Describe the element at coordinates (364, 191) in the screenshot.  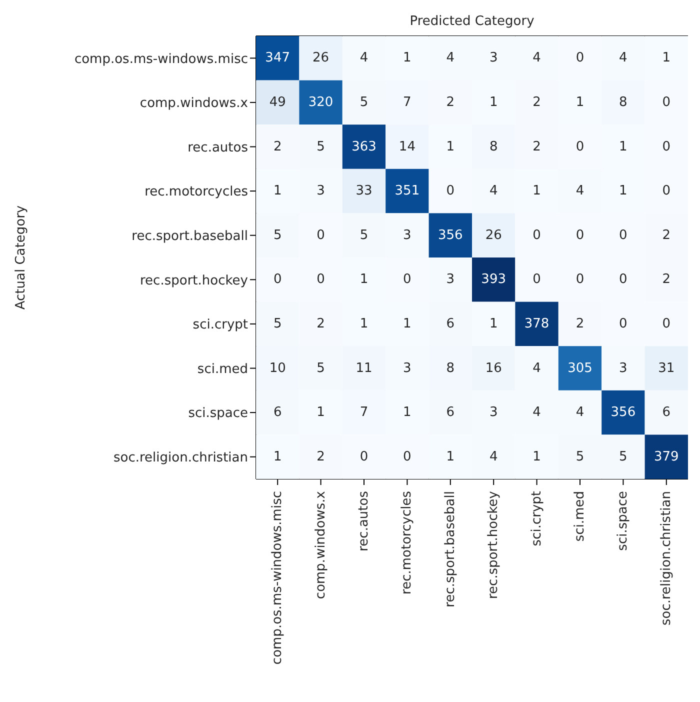
I see `data-label: 33` at that location.